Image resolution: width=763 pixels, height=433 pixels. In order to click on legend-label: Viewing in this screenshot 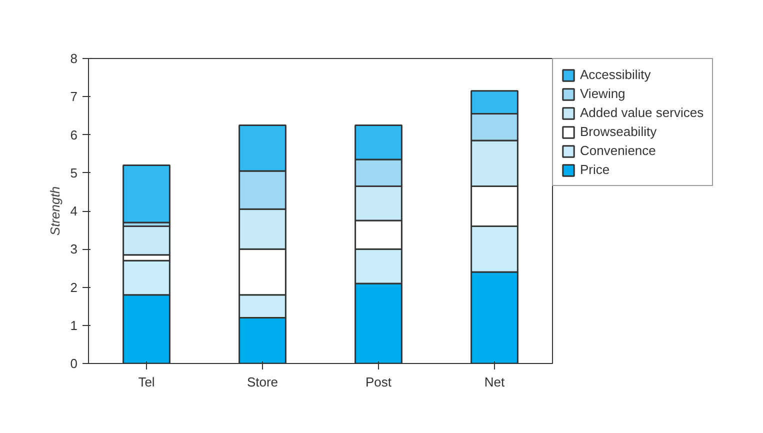, I will do `click(603, 93)`.